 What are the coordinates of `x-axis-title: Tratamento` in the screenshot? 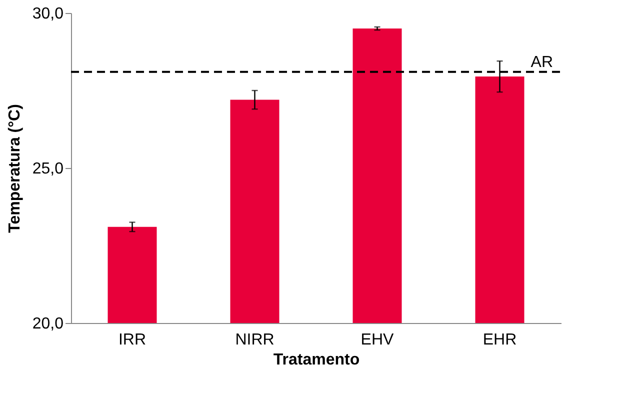 It's located at (316, 360).